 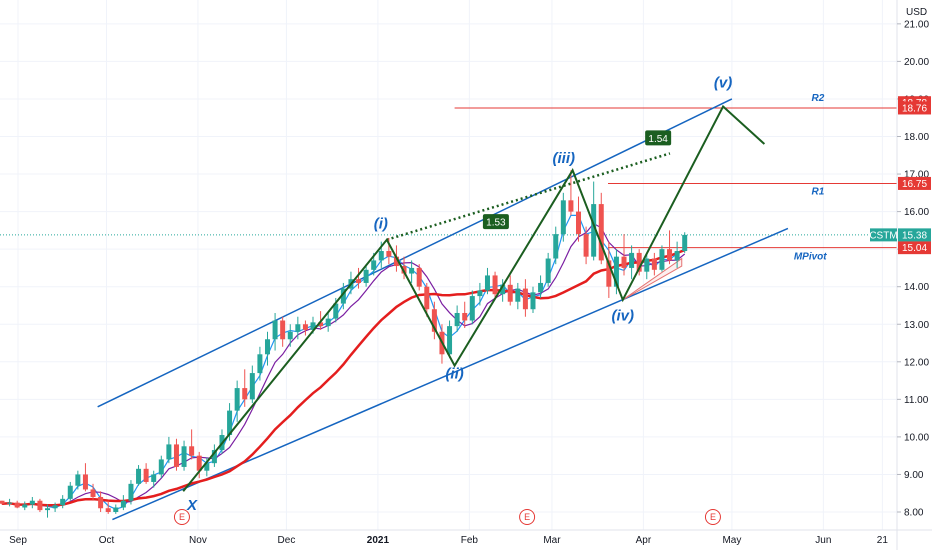 What do you see at coordinates (818, 98) in the screenshot?
I see `level-label-r2: R2` at bounding box center [818, 98].